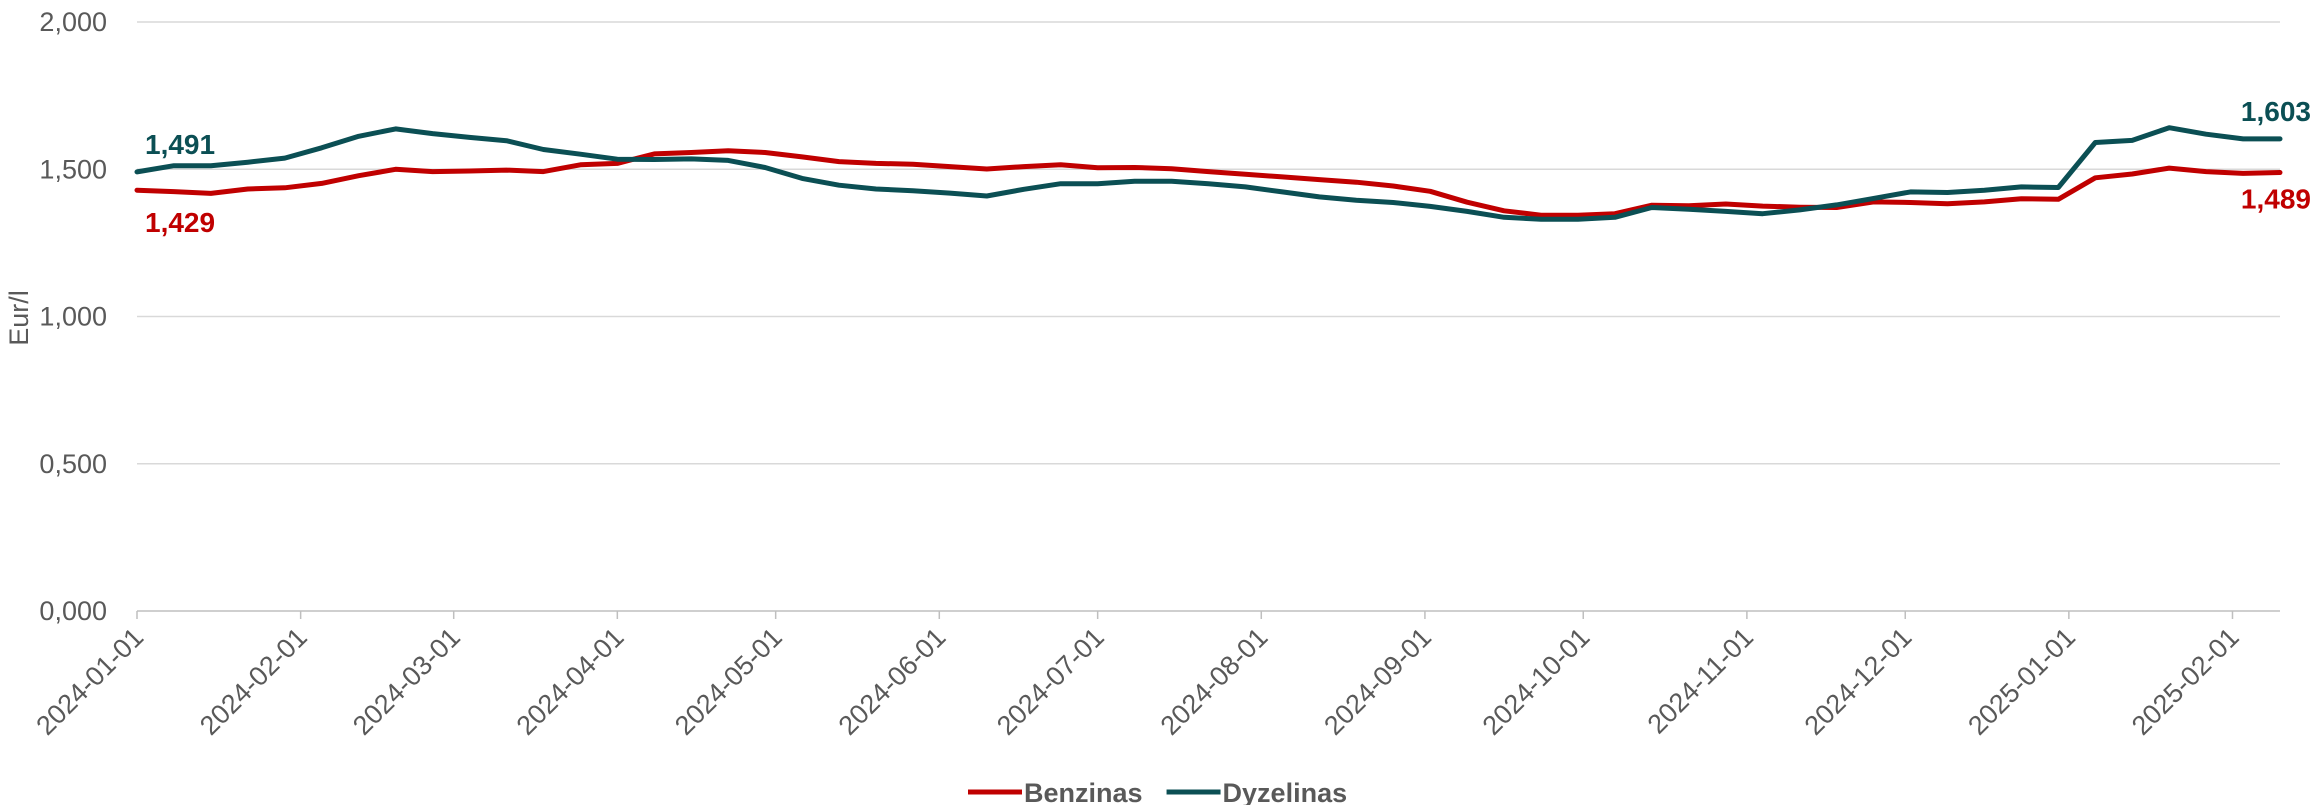 This screenshot has width=2323, height=805. What do you see at coordinates (1377, 681) in the screenshot?
I see `x-tick-label: 2024-09-01` at bounding box center [1377, 681].